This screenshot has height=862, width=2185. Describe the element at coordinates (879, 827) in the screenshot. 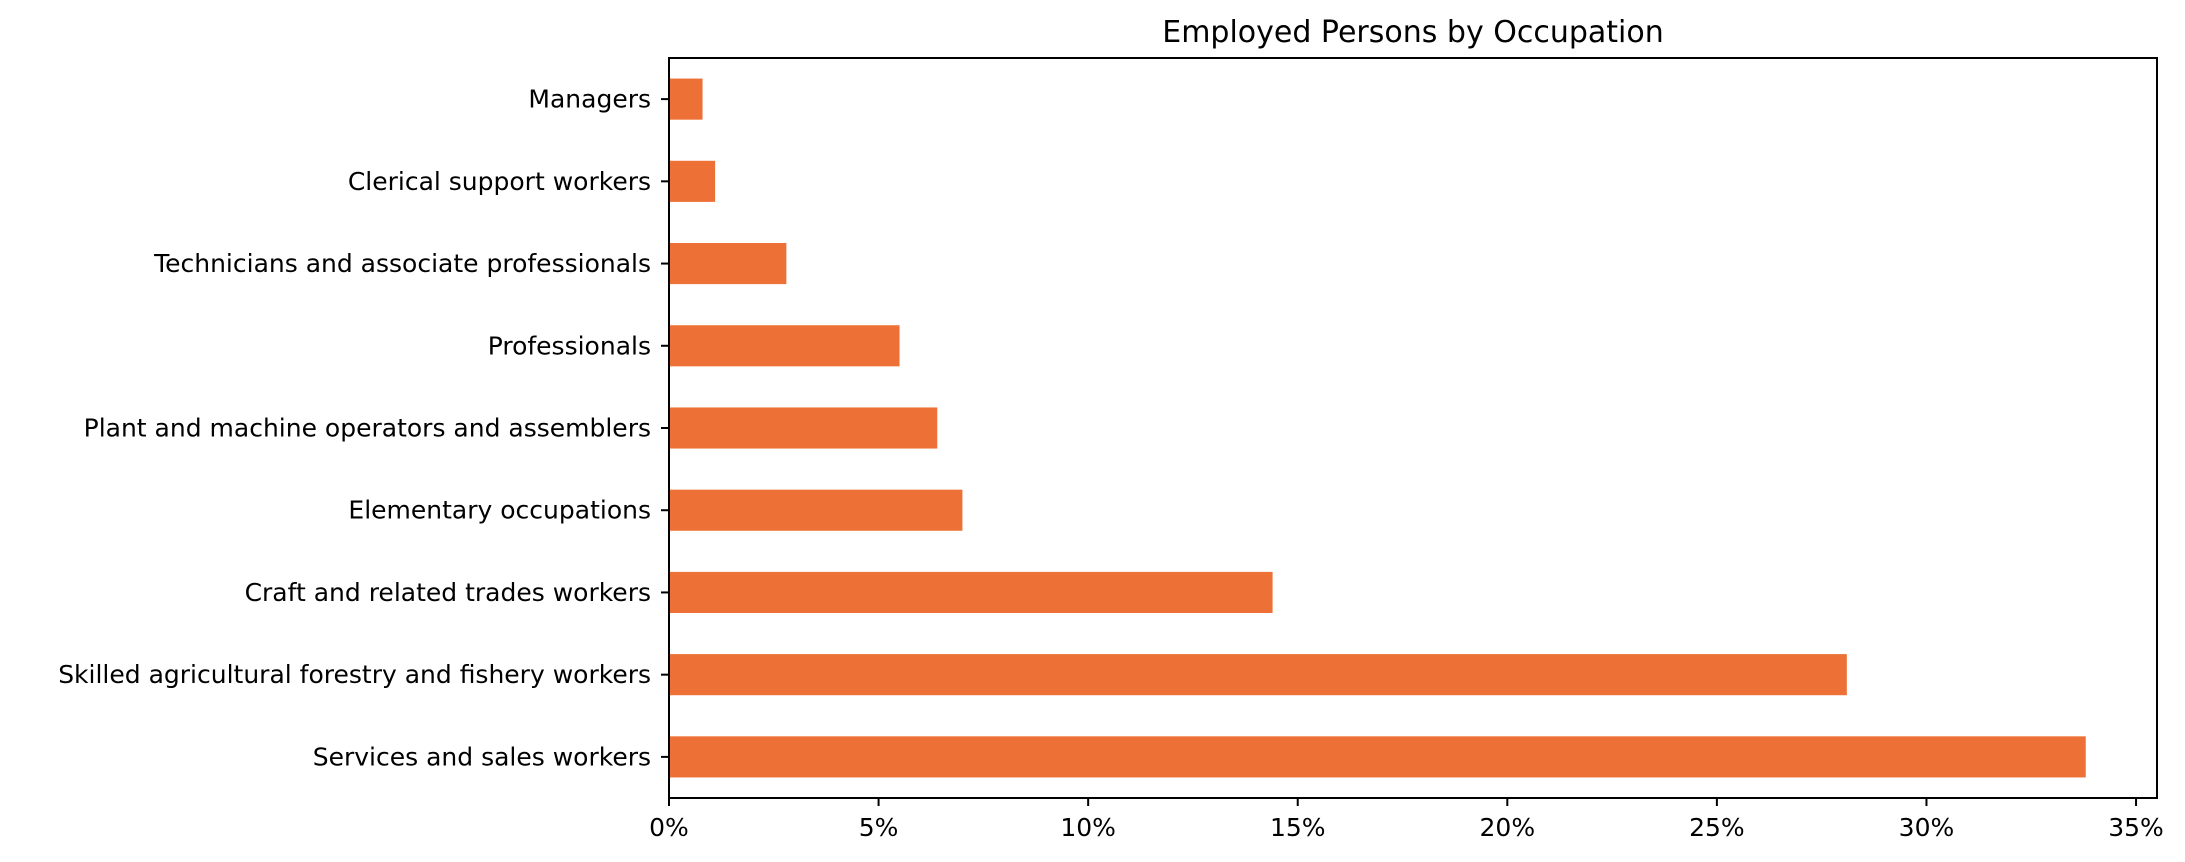

I see `x-tick-label: 5%` at that location.